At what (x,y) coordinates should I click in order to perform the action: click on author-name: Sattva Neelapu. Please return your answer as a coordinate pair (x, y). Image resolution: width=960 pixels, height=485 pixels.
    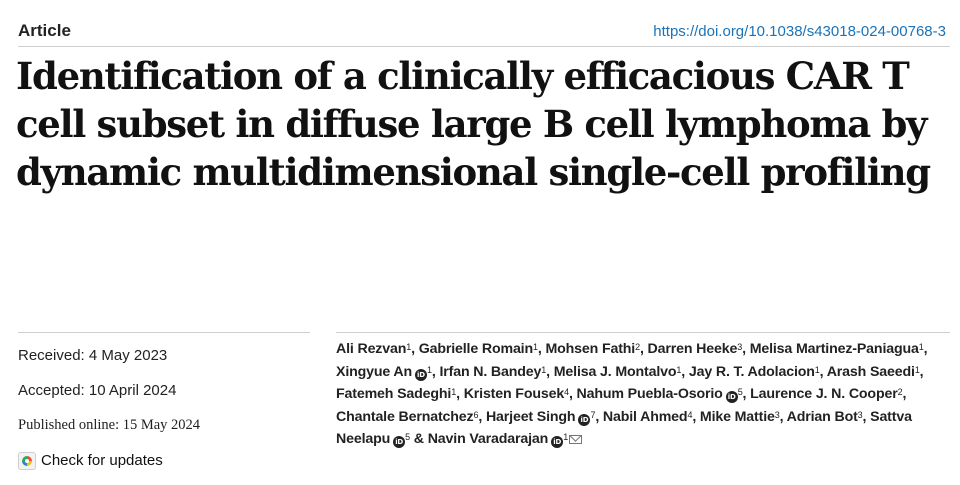
    Looking at the image, I should click on (624, 428).